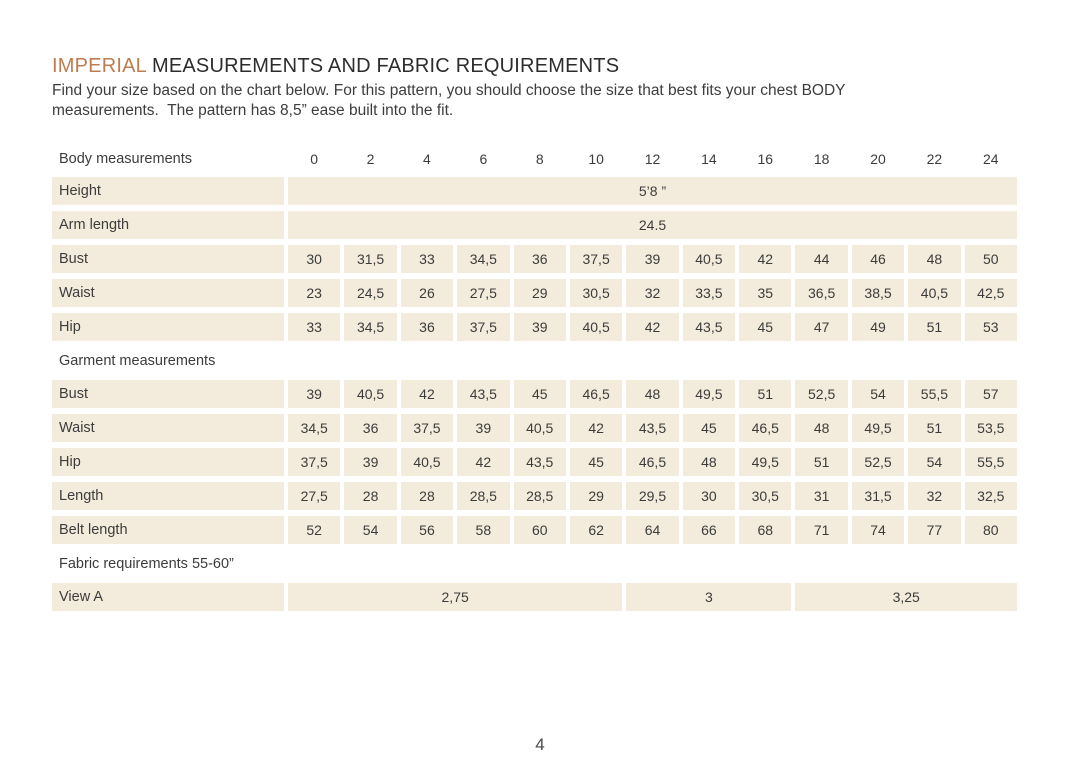 This screenshot has width=1080, height=761. What do you see at coordinates (483, 259) in the screenshot?
I see `value-cell: 34,5` at bounding box center [483, 259].